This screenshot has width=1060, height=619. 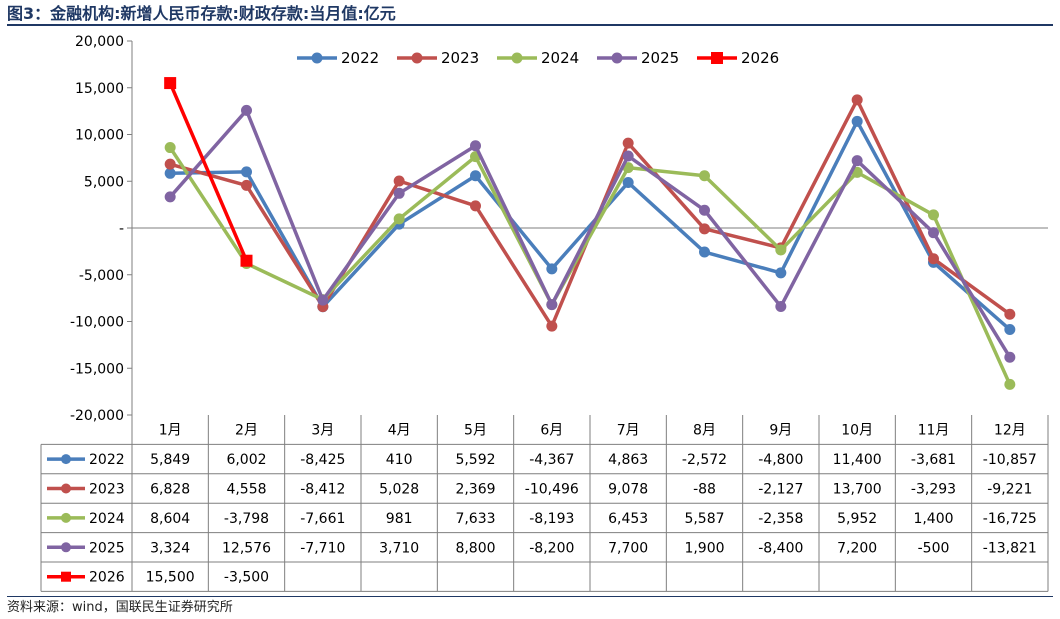 I want to click on table-cell-2025: 7,700, so click(x=628, y=548).